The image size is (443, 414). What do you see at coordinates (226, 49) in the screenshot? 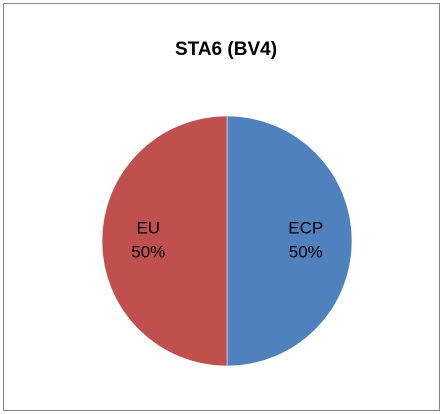
I see `chart-title: STA6 (BV4)` at bounding box center [226, 49].